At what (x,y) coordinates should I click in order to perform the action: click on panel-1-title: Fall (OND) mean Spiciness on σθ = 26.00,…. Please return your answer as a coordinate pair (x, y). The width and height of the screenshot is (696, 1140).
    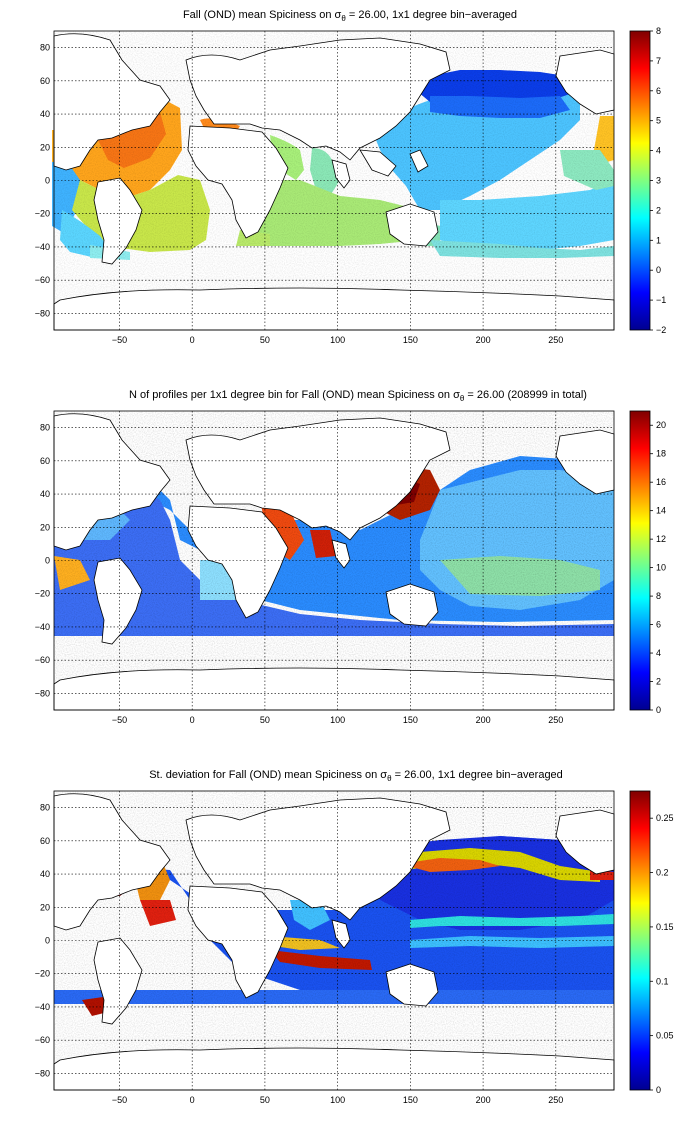
    Looking at the image, I should click on (350, 16).